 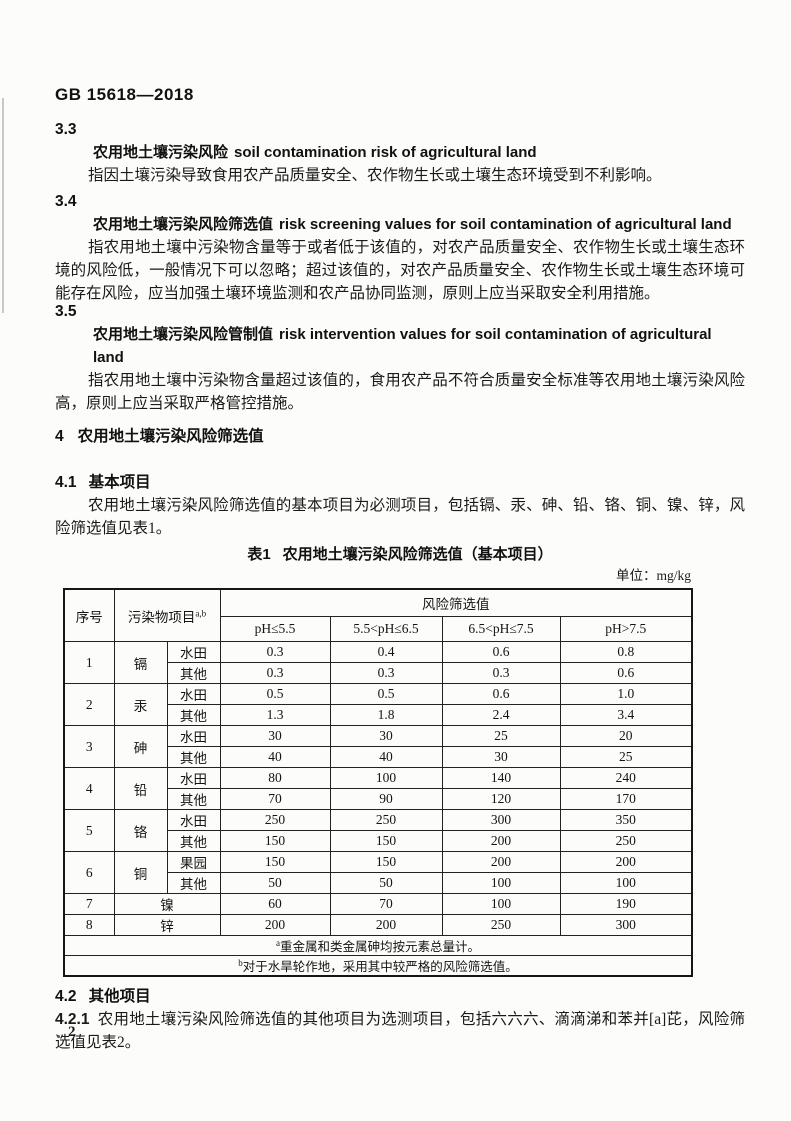 I want to click on section-number: 4.1, so click(x=66, y=482).